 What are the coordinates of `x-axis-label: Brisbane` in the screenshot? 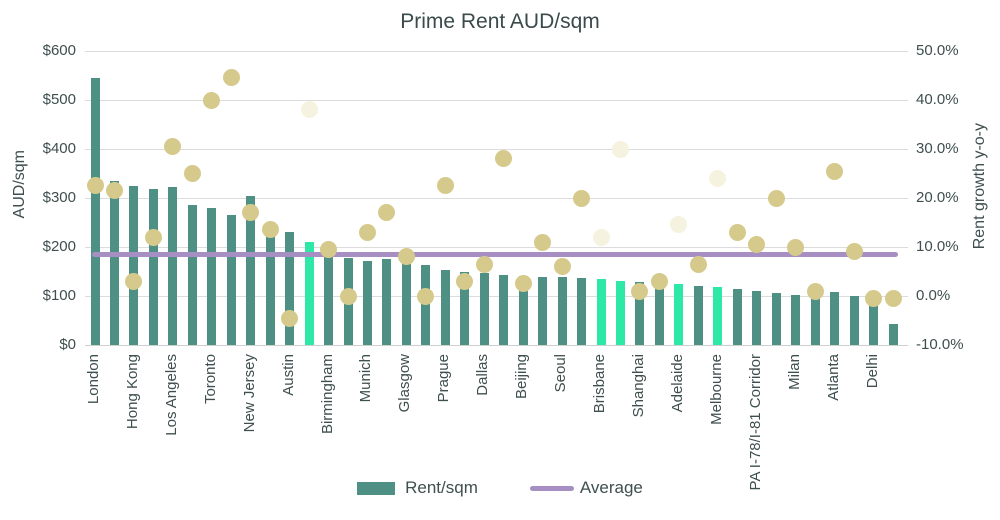 It's located at (600, 384).